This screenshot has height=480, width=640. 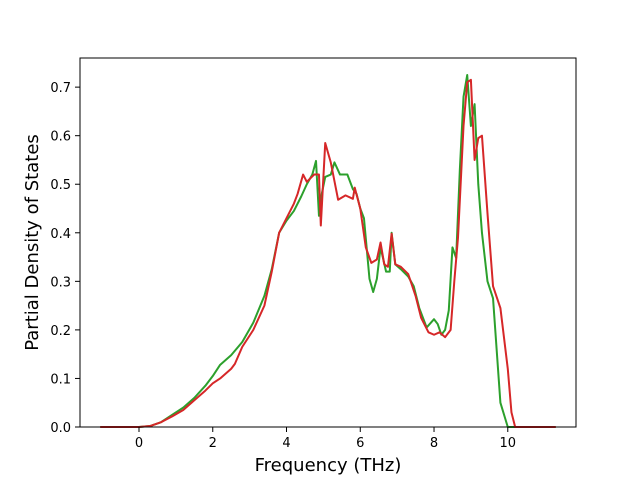 I want to click on y-tick-label: 0.4, so click(x=60, y=234).